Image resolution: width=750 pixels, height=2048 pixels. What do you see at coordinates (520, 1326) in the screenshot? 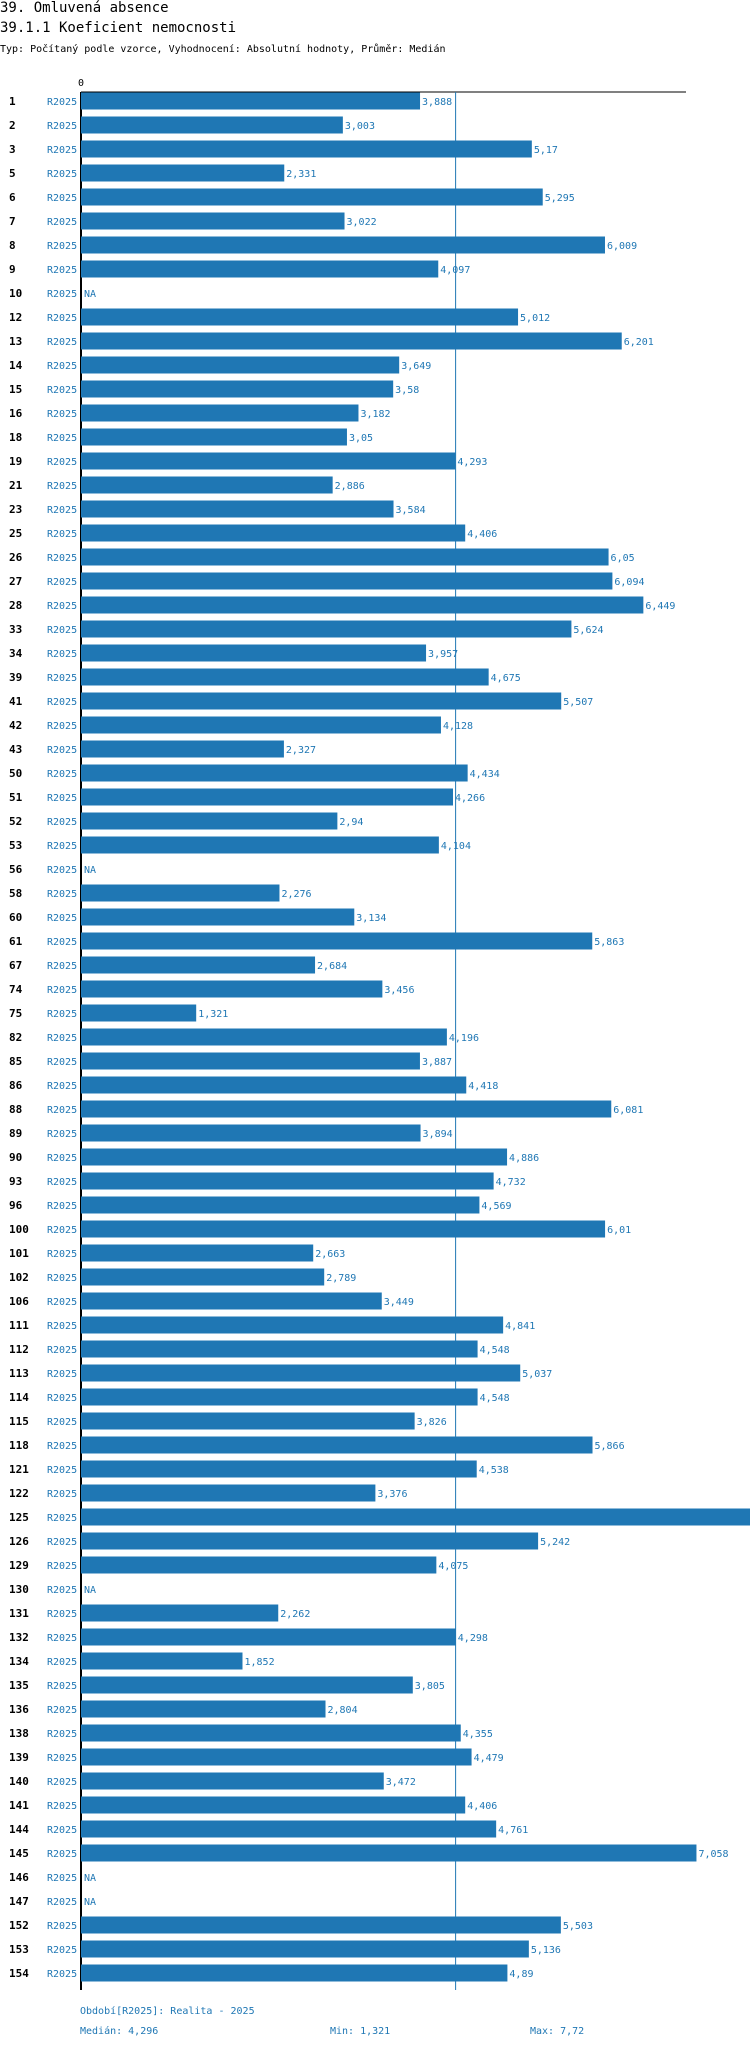
I see `data-label: 4,841` at bounding box center [520, 1326].